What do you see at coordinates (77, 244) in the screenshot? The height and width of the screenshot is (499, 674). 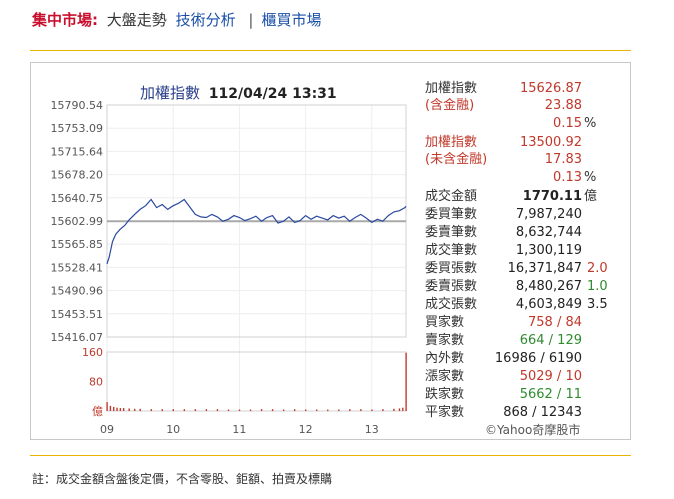 I see `y-tick-label: 15565.85` at bounding box center [77, 244].